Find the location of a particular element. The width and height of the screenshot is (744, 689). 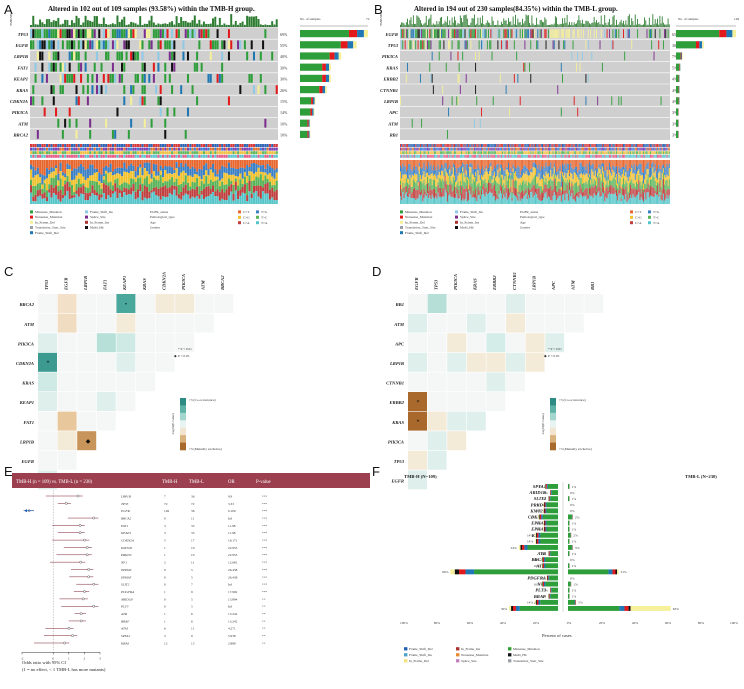

b-gene-label: PIK3CA is located at coordinates (390, 56).